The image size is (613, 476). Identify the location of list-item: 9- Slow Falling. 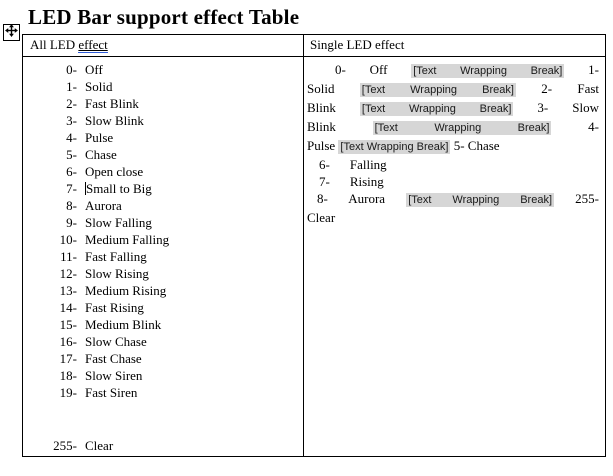
(109, 222).